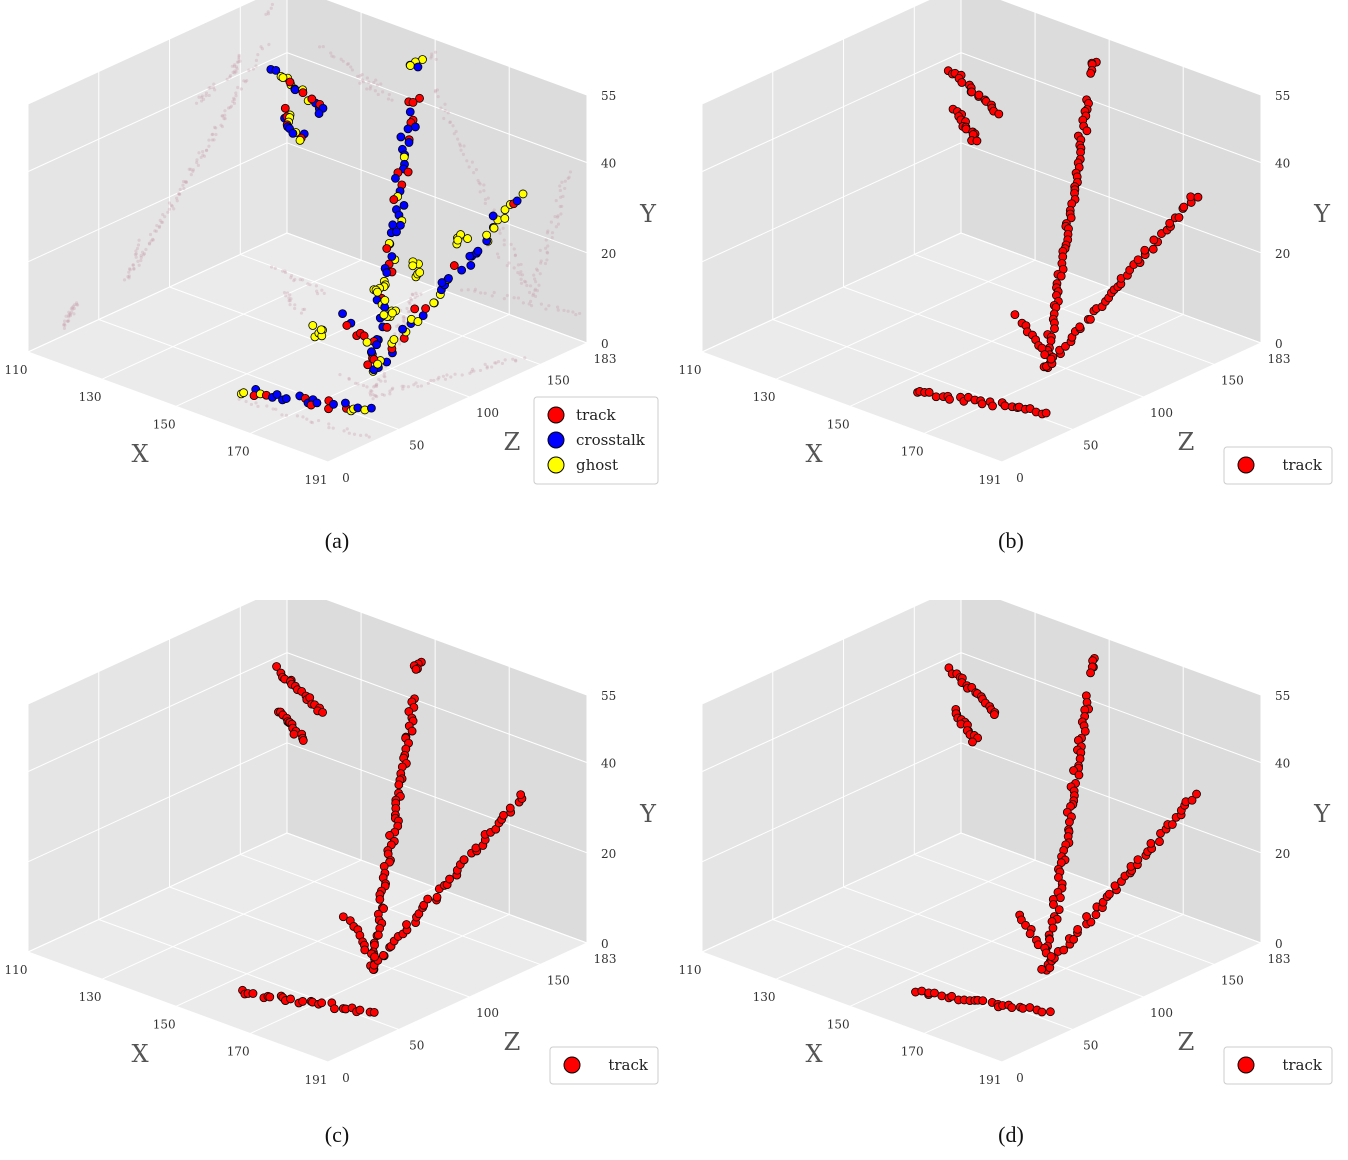 The image size is (1348, 1160). Describe the element at coordinates (1302, 1065) in the screenshot. I see `legend-label: track` at that location.